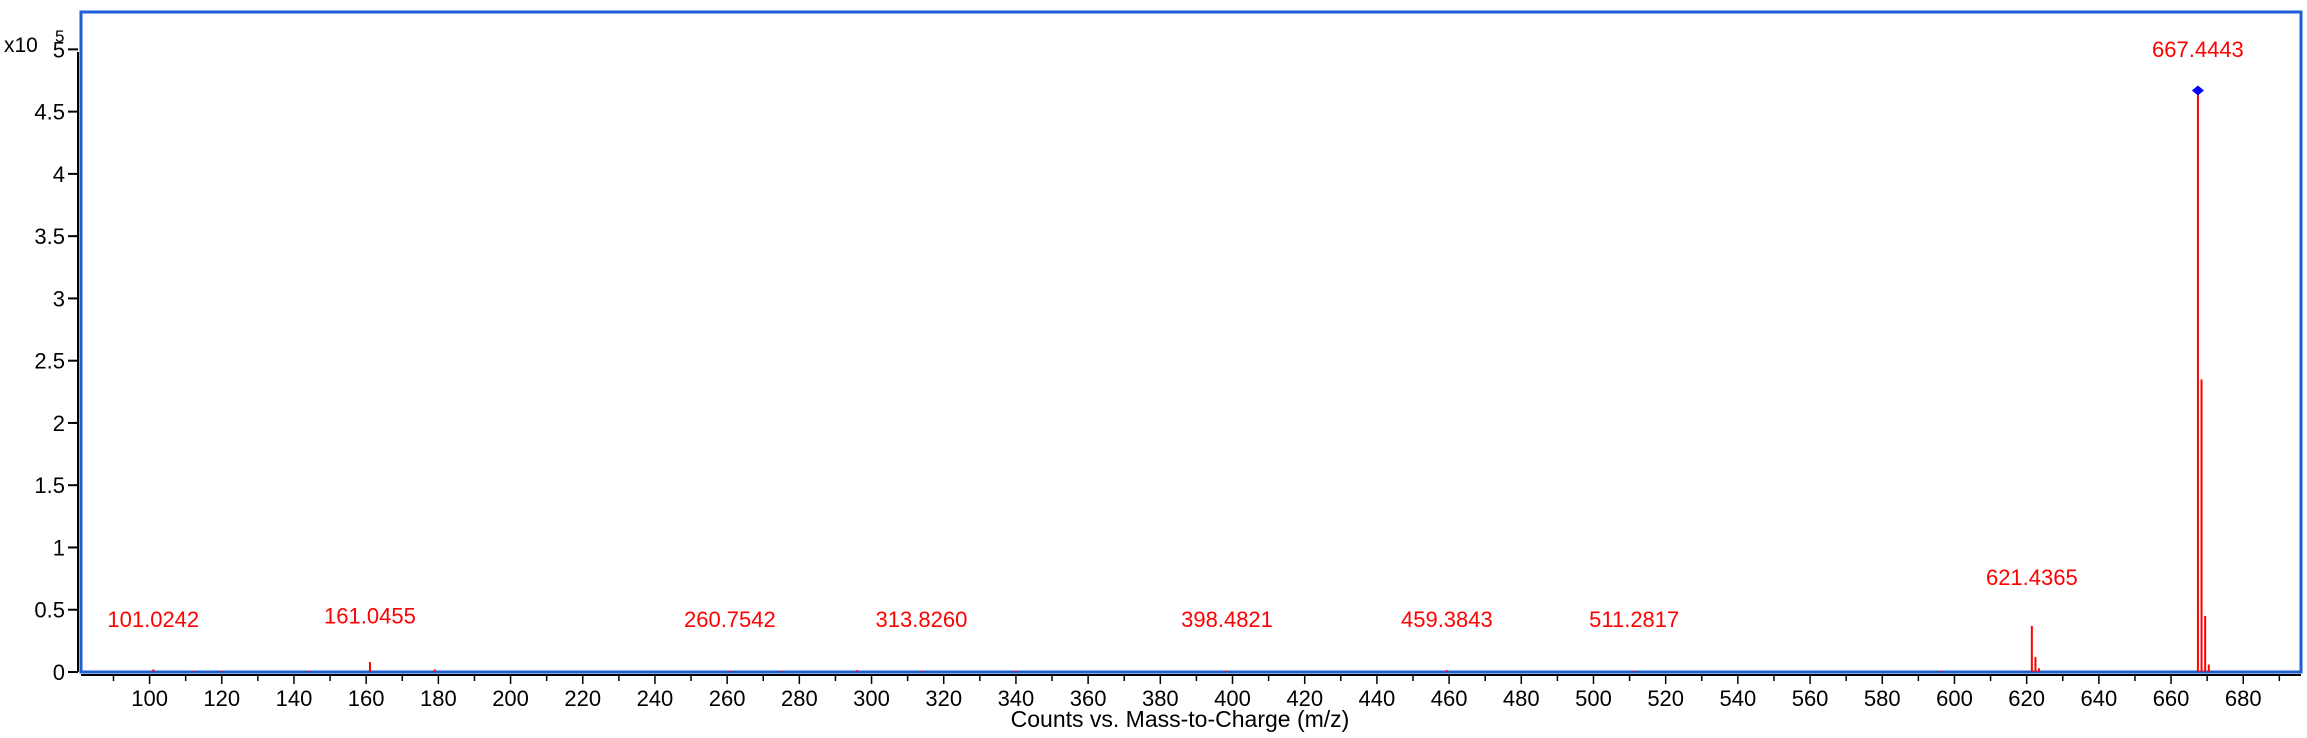 This screenshot has height=738, width=2307. I want to click on y-tick-label: 0.5, so click(49, 610).